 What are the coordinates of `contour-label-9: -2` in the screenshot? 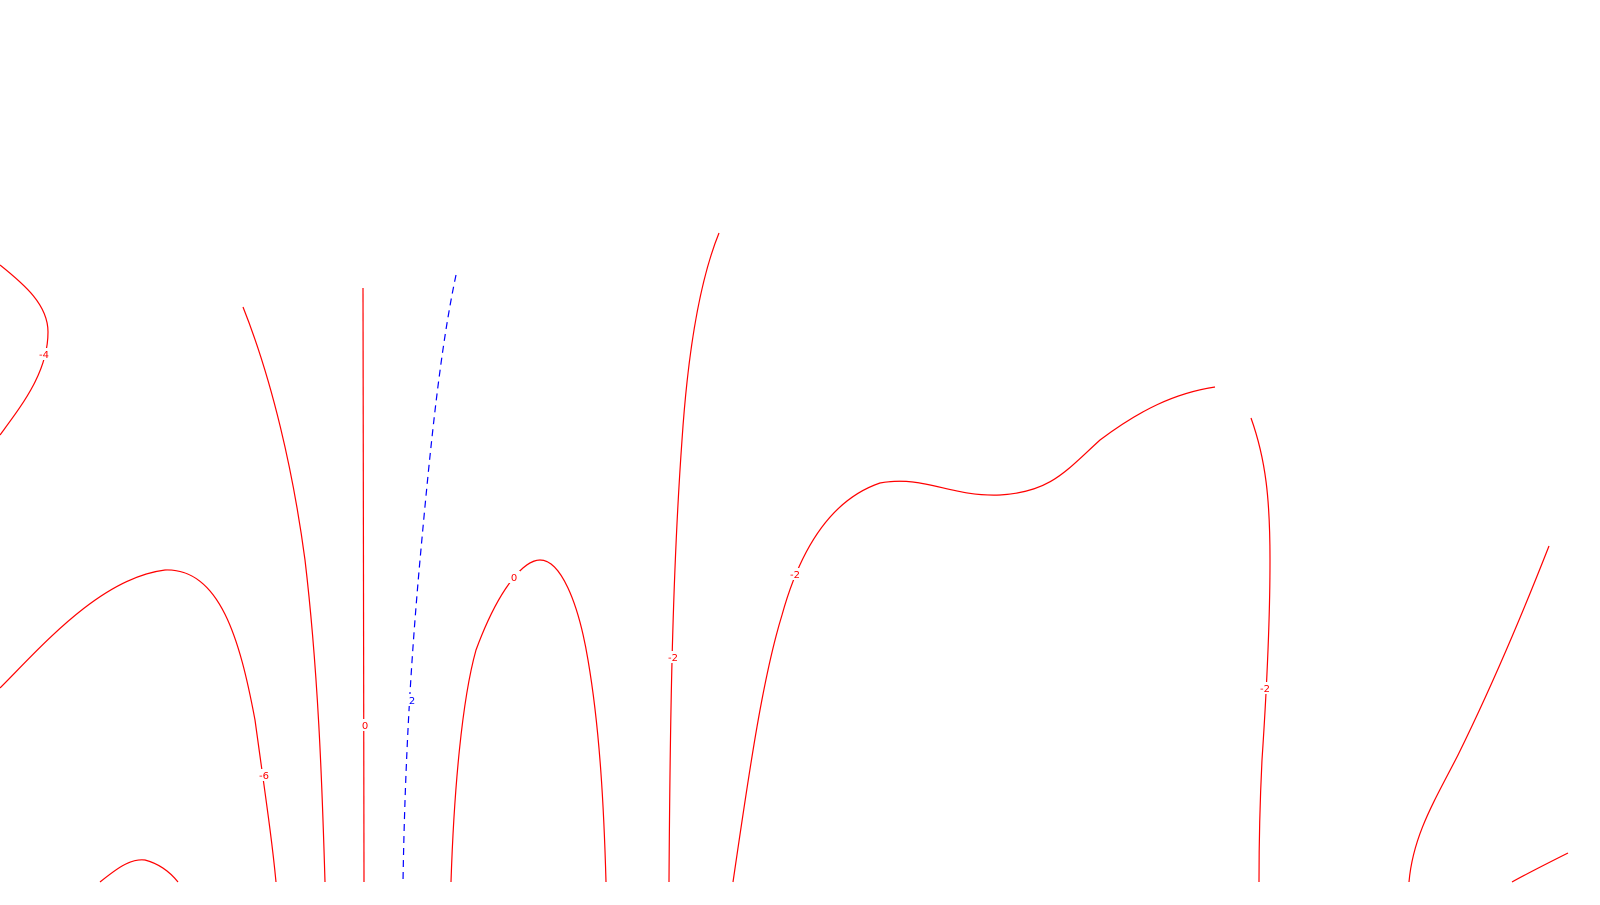 It's located at (795, 575).